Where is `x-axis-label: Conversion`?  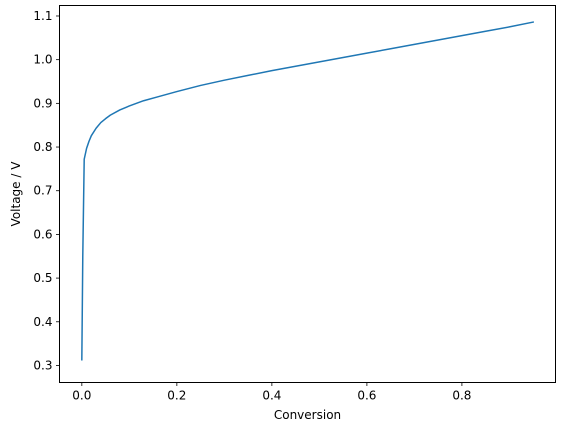
x-axis-label: Conversion is located at coordinates (307, 415).